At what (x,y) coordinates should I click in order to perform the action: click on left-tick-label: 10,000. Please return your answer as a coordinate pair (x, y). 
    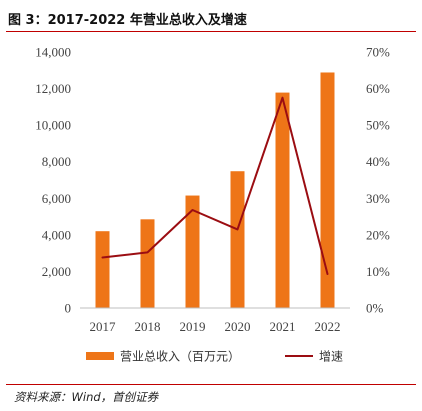
    Looking at the image, I should click on (53, 125).